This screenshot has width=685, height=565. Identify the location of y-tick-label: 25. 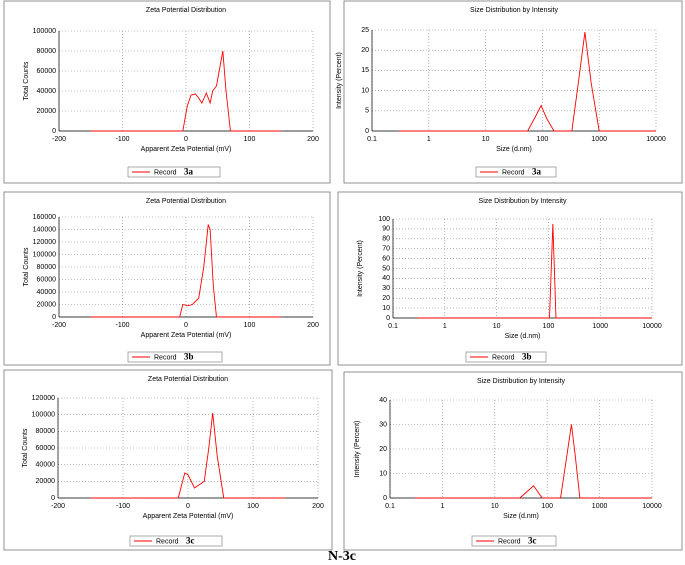
(365, 30).